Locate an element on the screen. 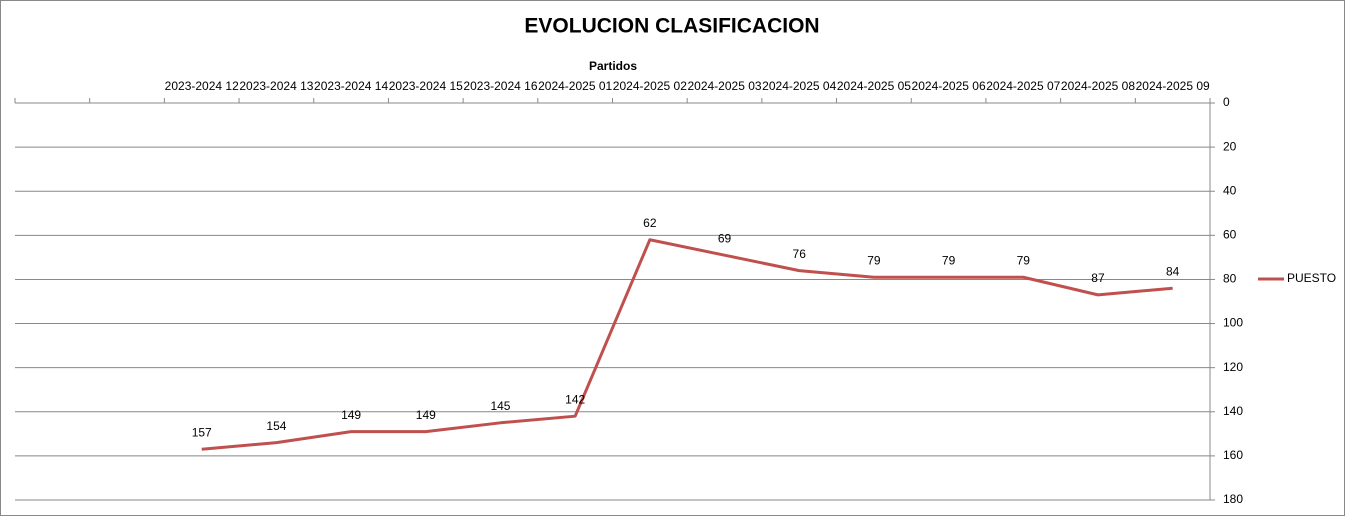 The width and height of the screenshot is (1345, 516). y-tick-label: 40 is located at coordinates (1230, 190).